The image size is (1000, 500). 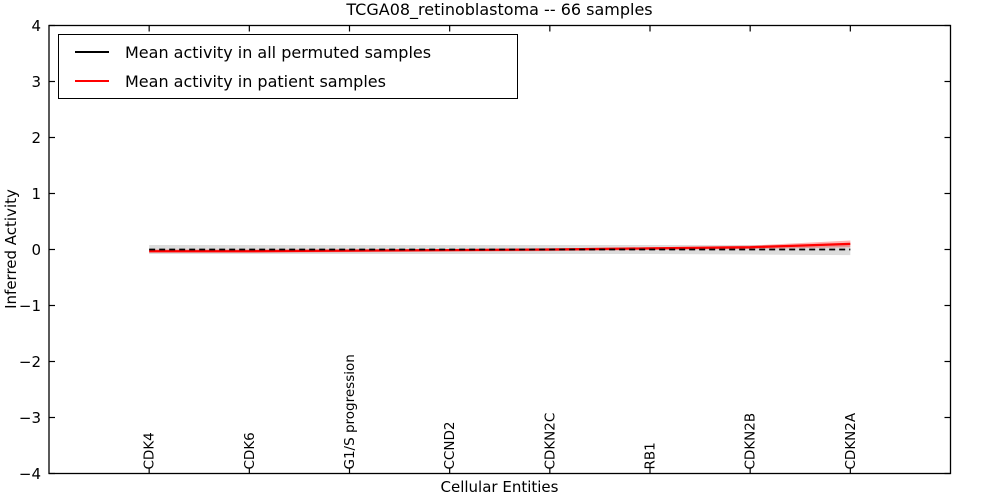 What do you see at coordinates (36, 250) in the screenshot?
I see `y-tick-label: 0` at bounding box center [36, 250].